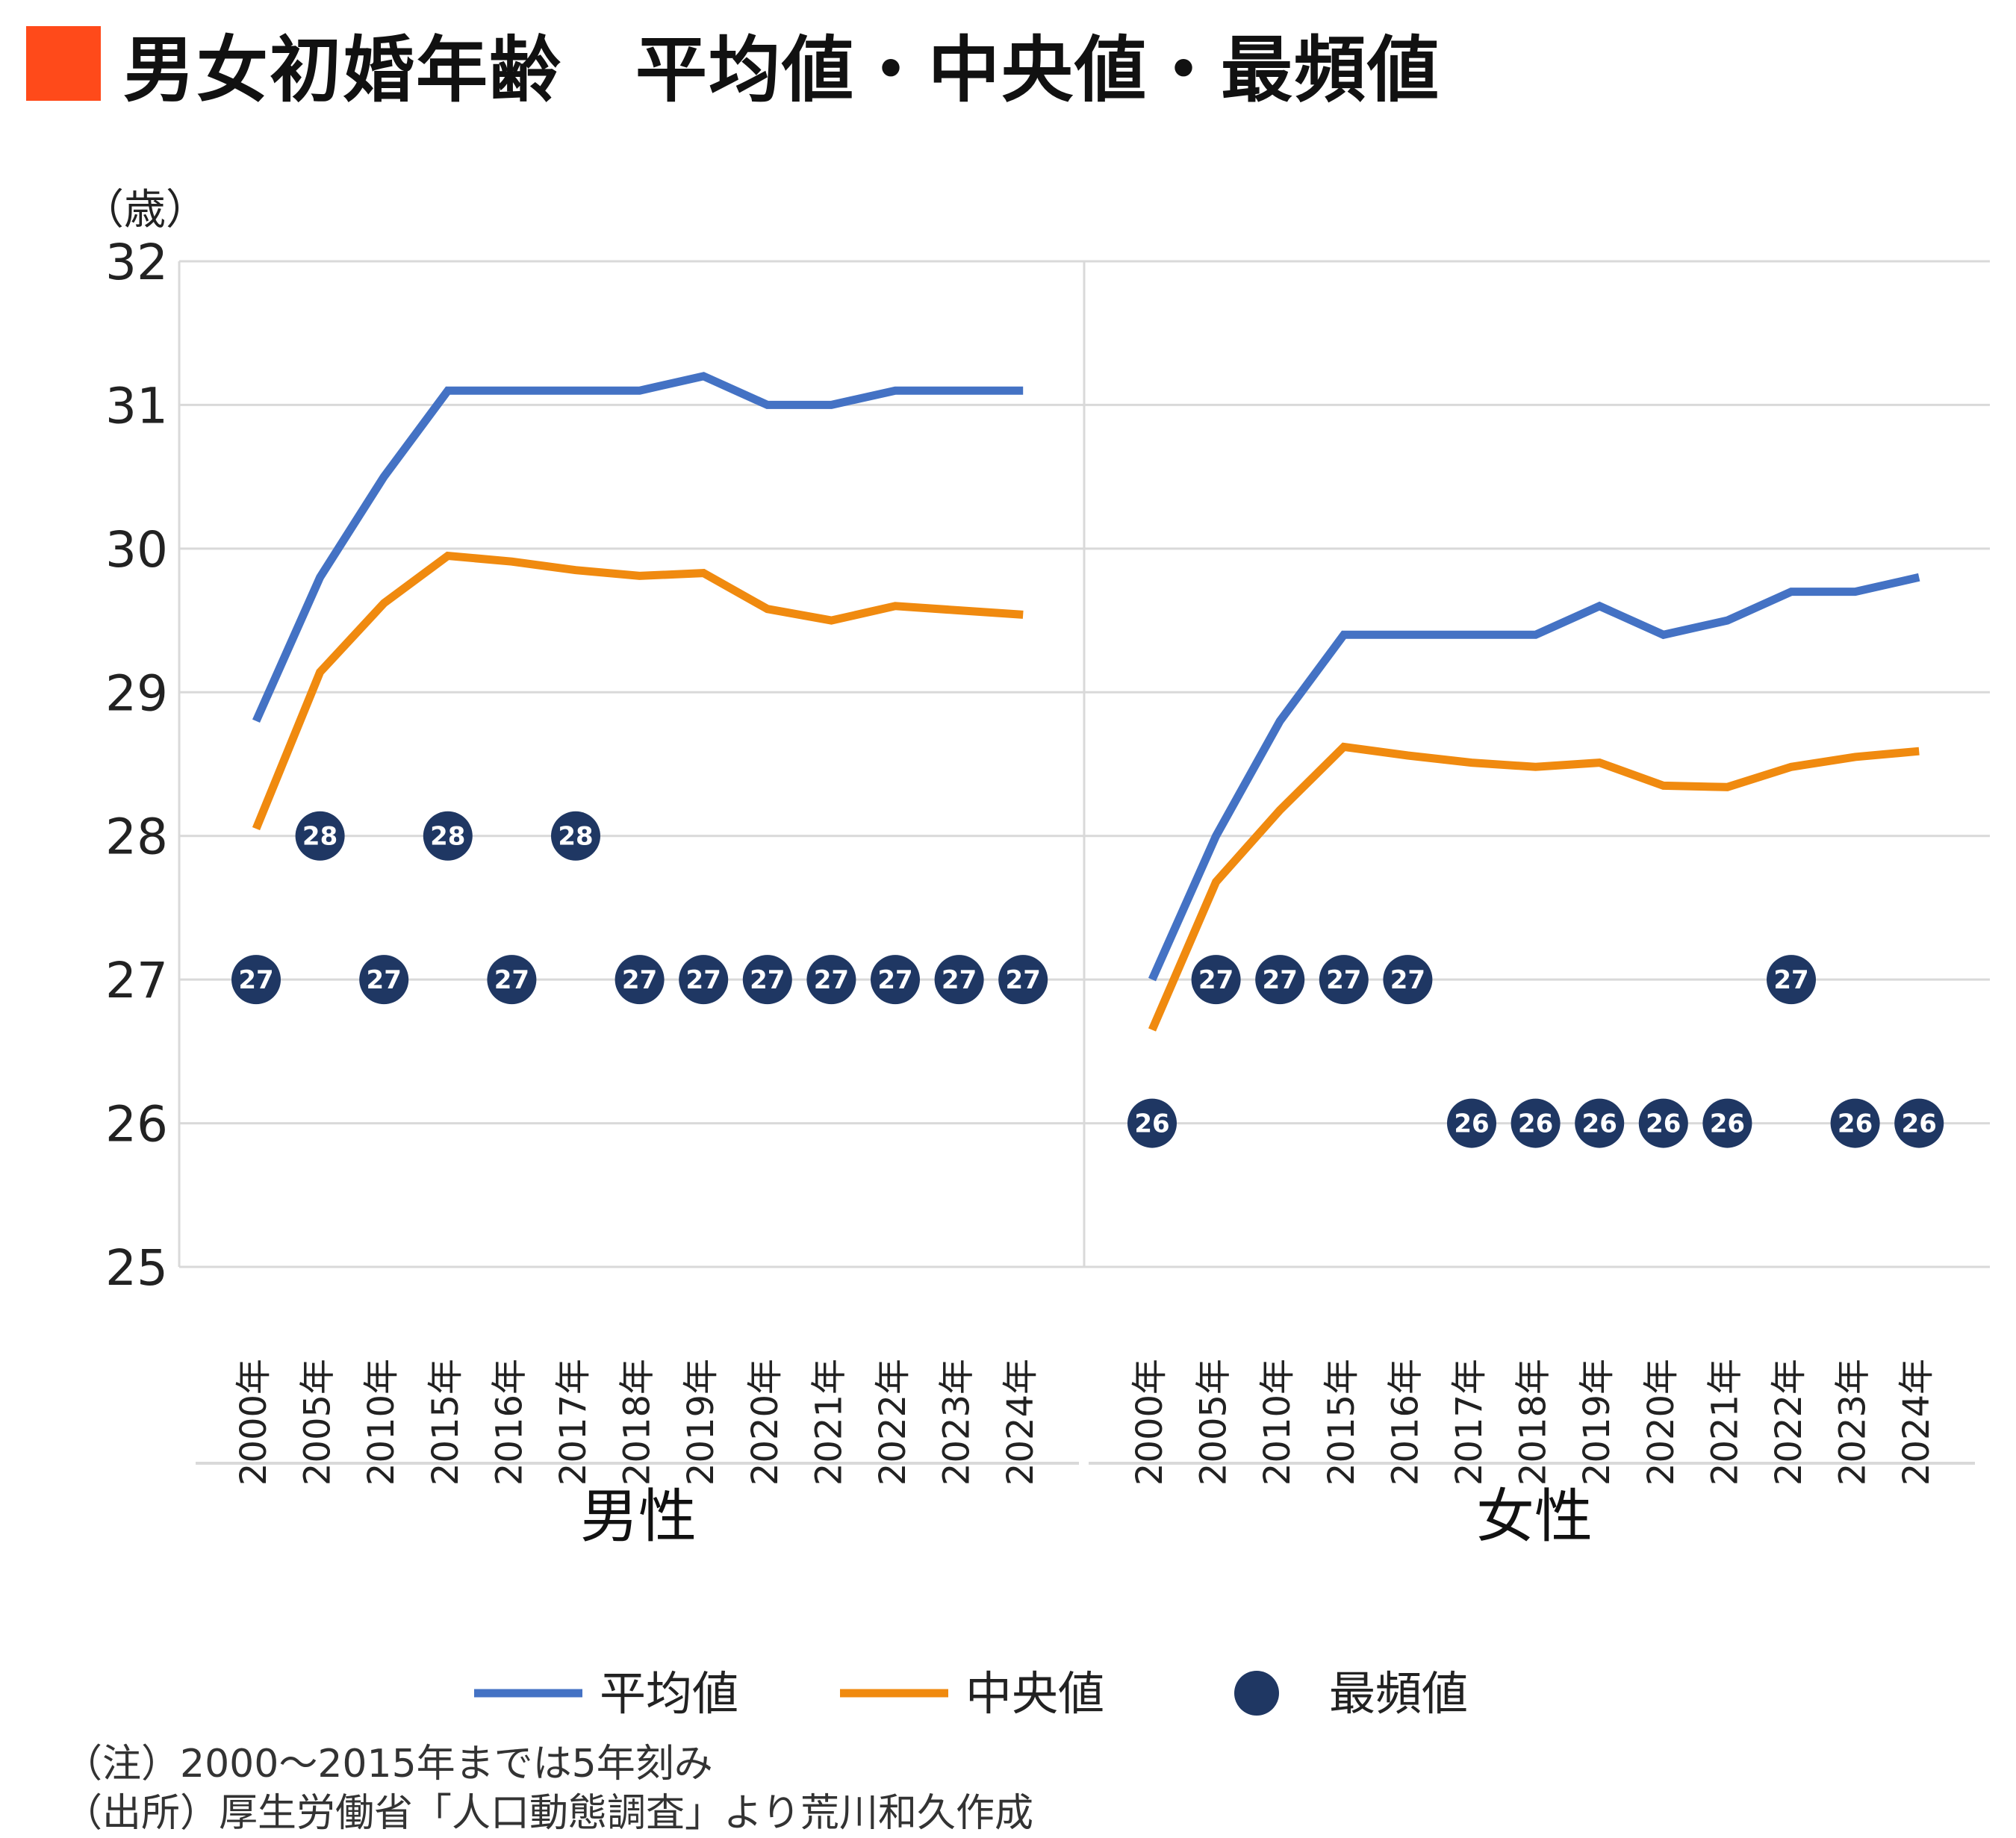 This screenshot has height=1838, width=2016. What do you see at coordinates (136, 1124) in the screenshot?
I see `y-tick-label: 26` at bounding box center [136, 1124].